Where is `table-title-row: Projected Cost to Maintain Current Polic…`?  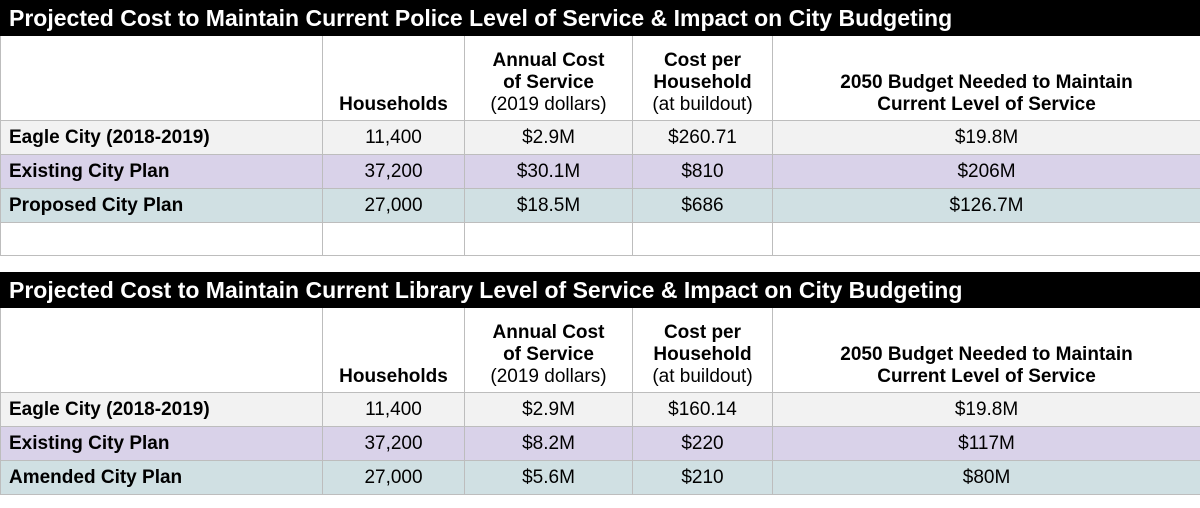
table-title-row: Projected Cost to Maintain Current Polic… is located at coordinates (600, 18).